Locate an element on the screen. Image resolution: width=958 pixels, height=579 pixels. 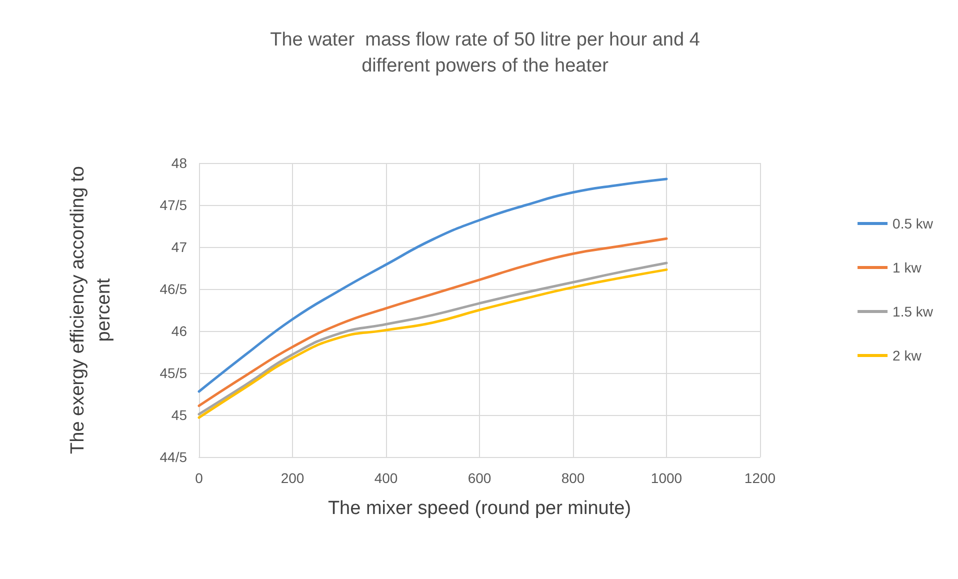
x-tick-label: 400 is located at coordinates (386, 478).